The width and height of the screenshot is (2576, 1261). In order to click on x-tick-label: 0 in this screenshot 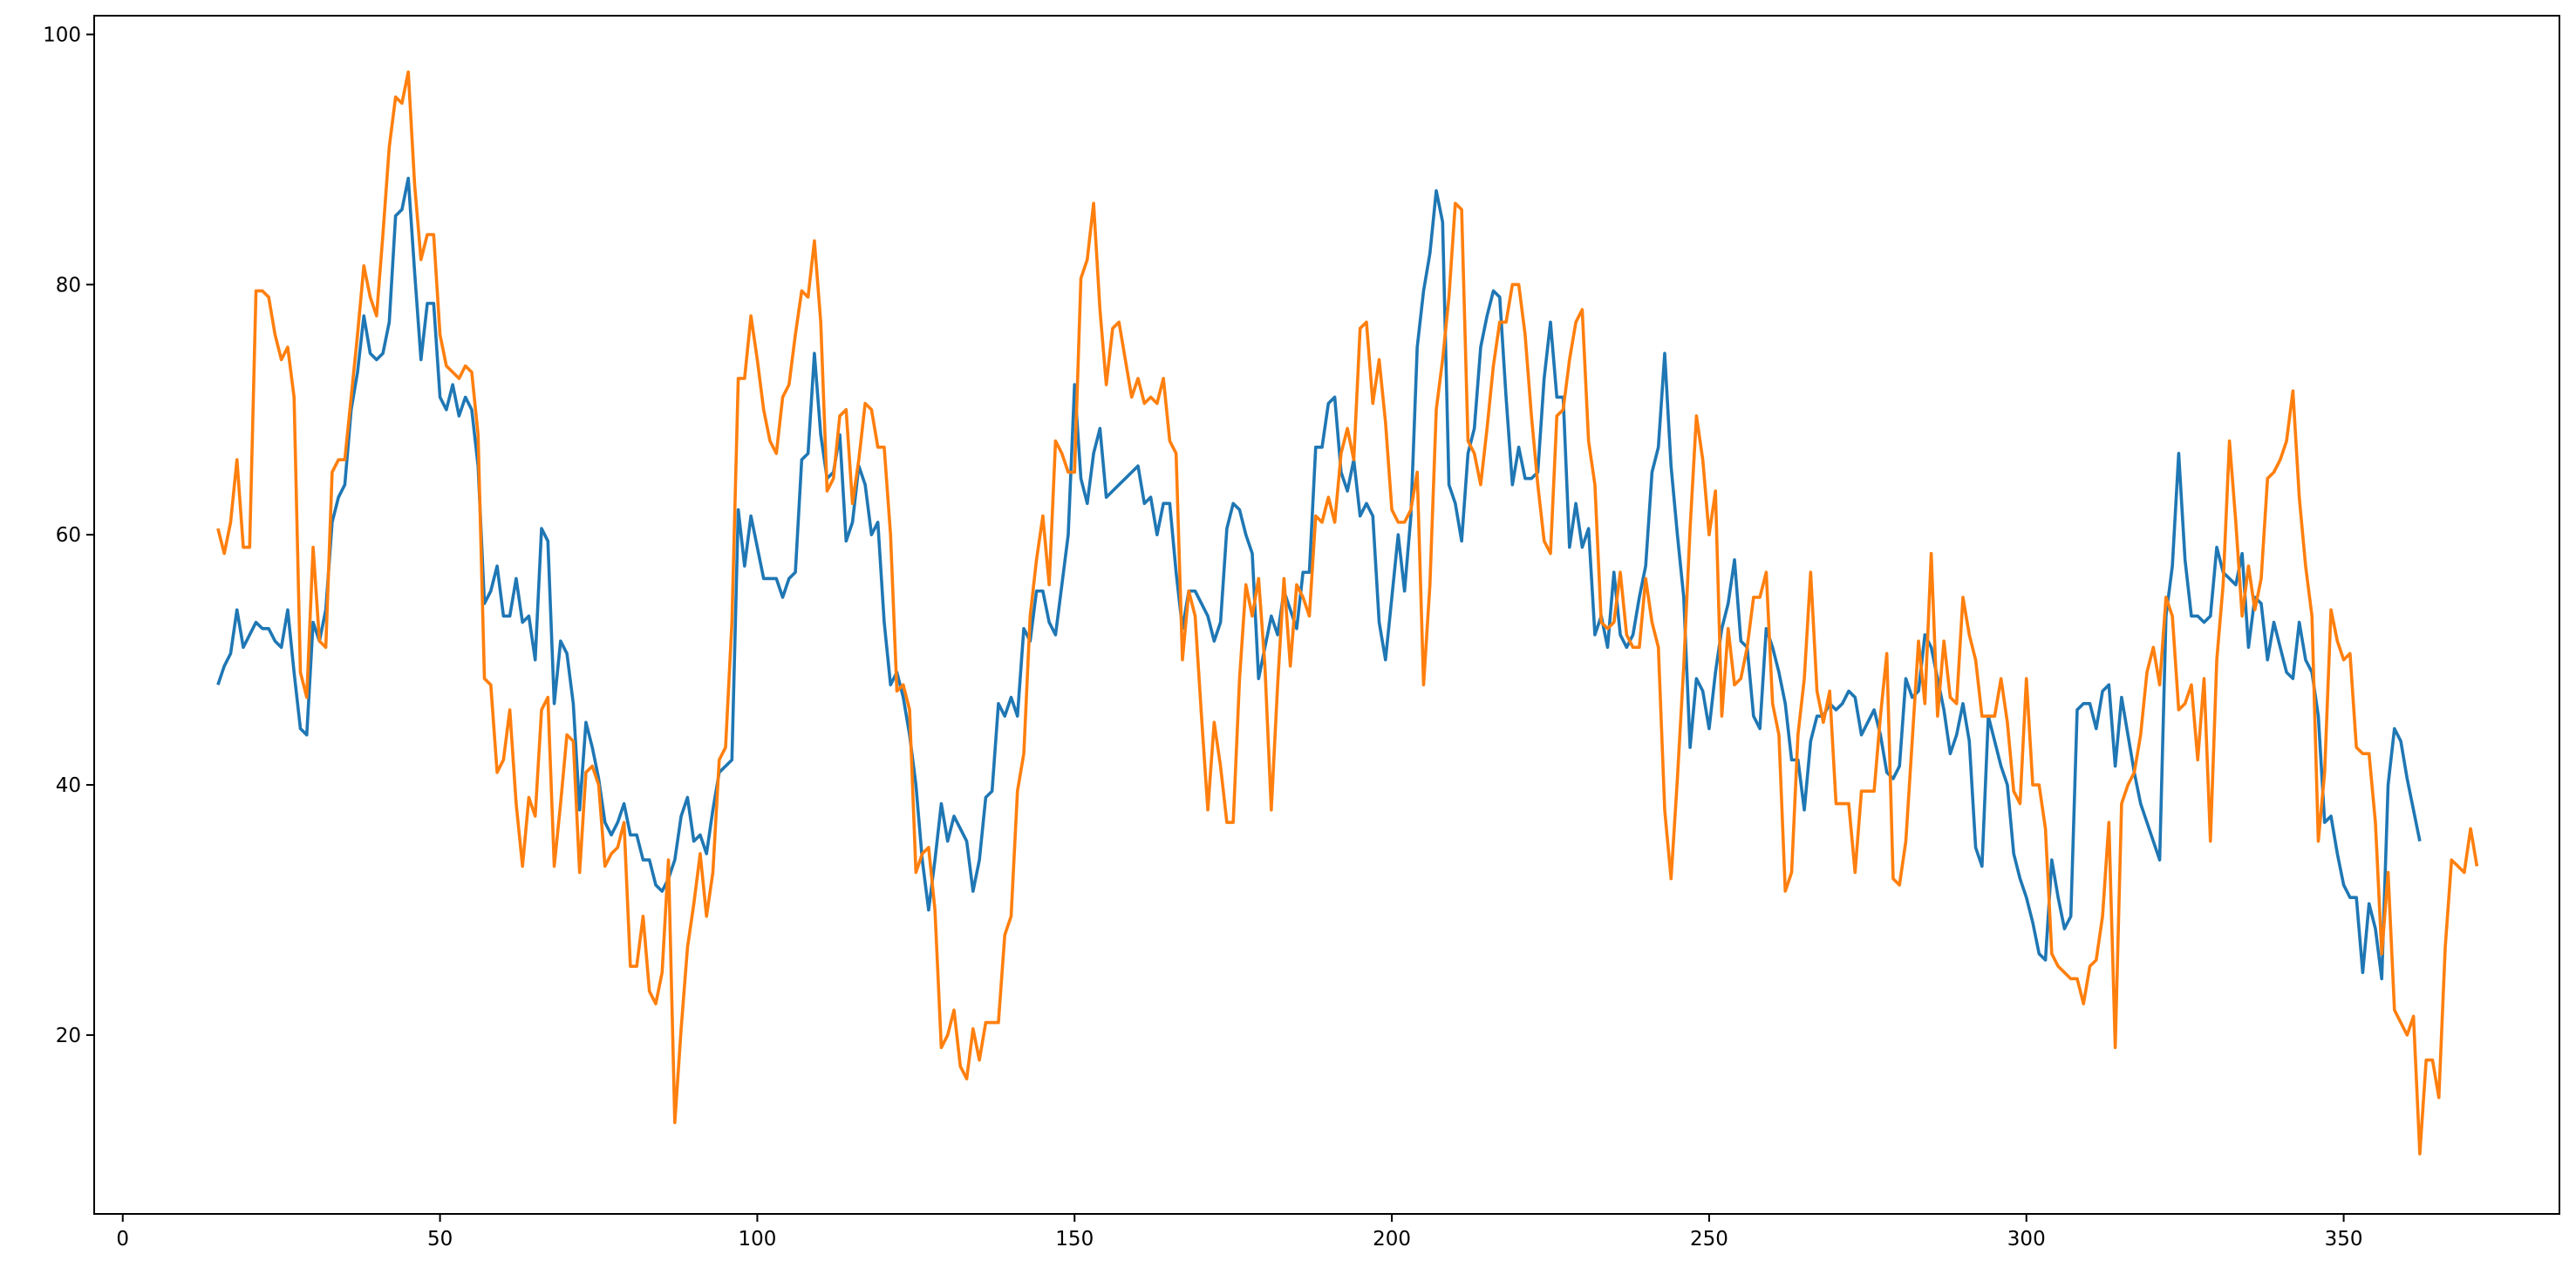, I will do `click(122, 1239)`.